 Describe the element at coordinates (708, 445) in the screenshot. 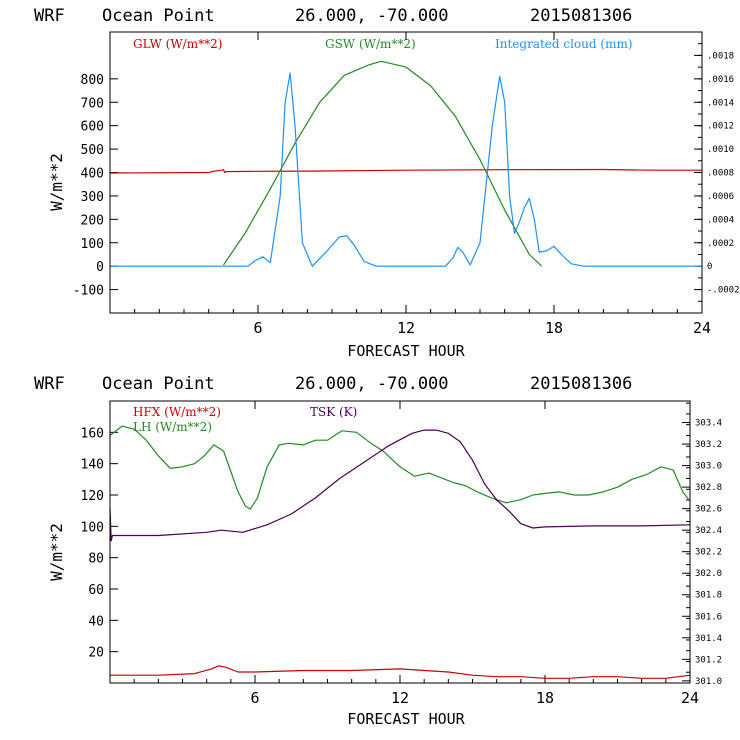

I see `y2-tick-label: 303.2` at that location.